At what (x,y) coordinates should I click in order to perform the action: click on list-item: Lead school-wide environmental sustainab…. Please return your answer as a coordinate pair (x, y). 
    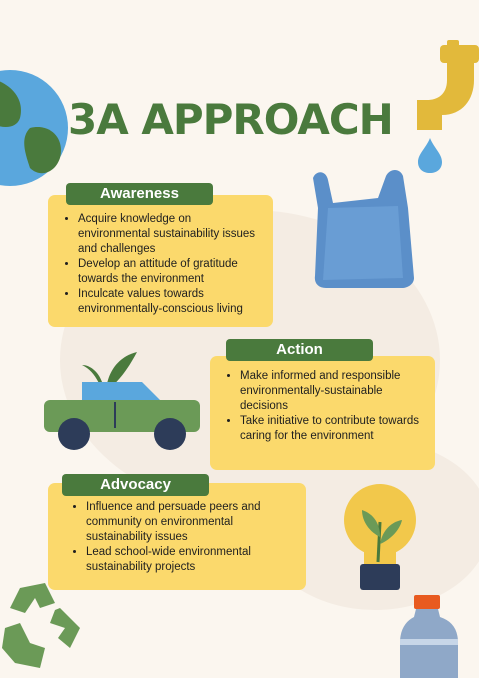
    Looking at the image, I should click on (192, 560).